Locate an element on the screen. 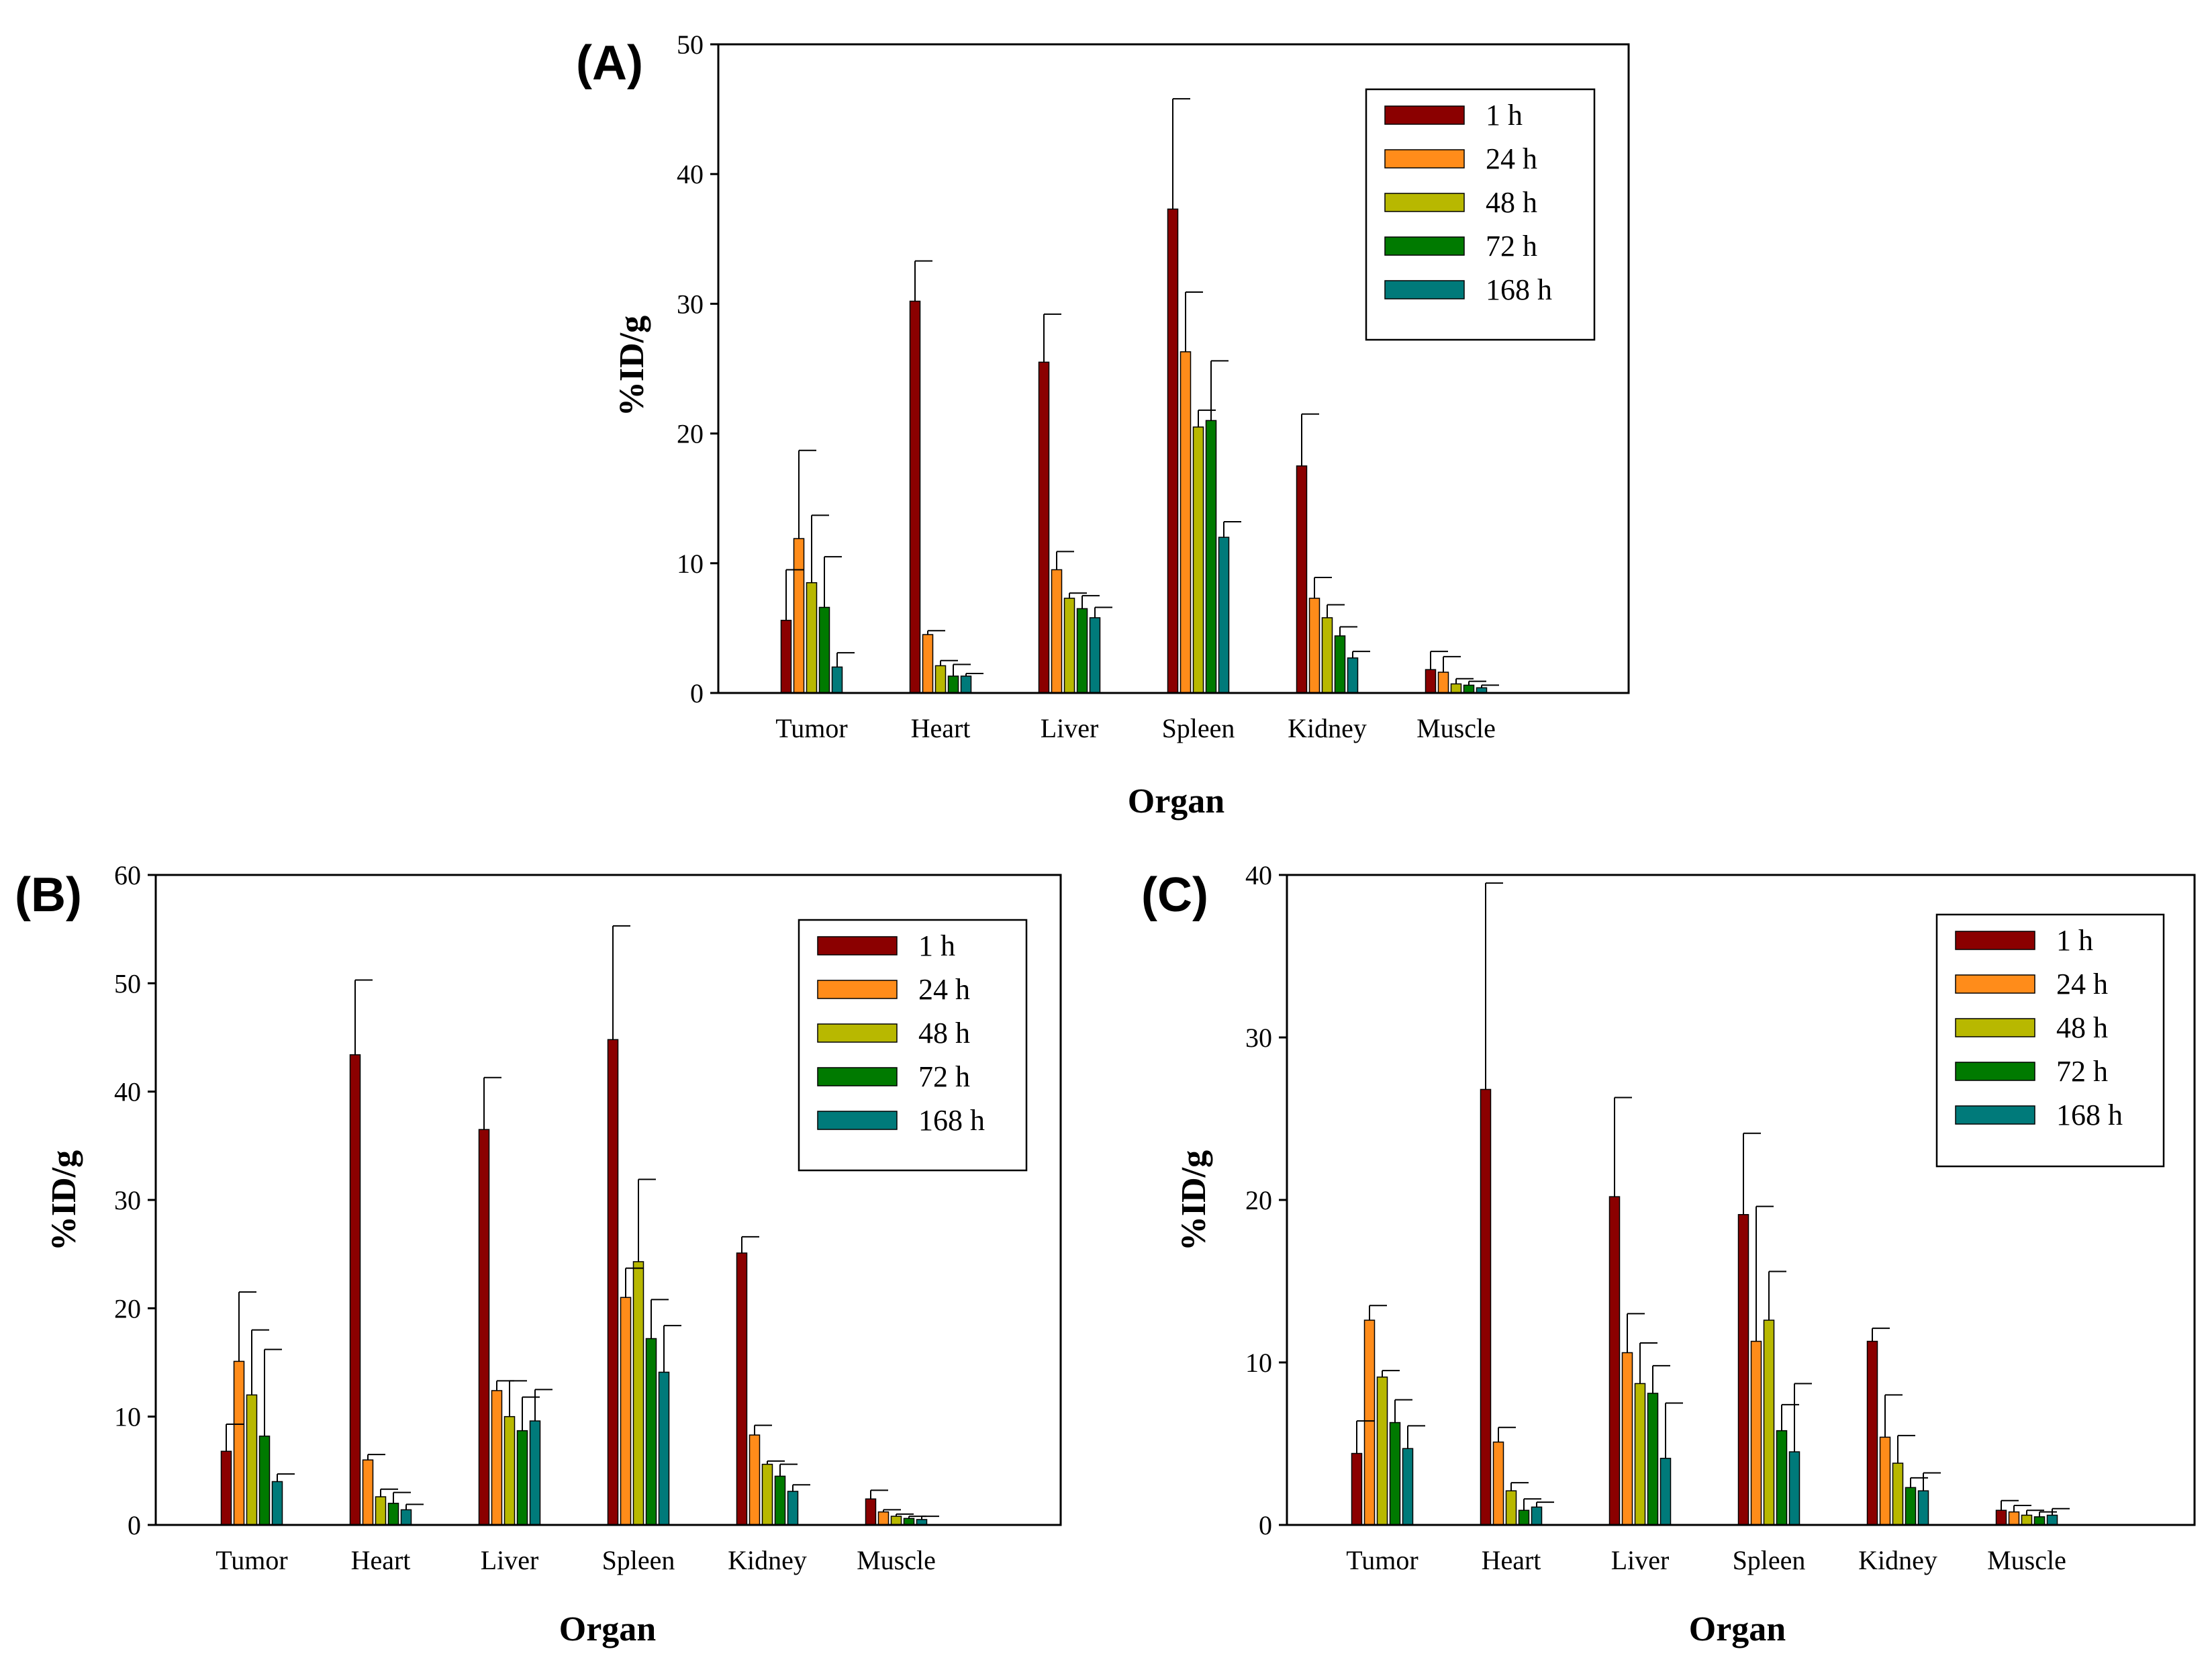 The width and height of the screenshot is (2212, 1674). panel-a-legend-label-3: 72 h is located at coordinates (1512, 246).